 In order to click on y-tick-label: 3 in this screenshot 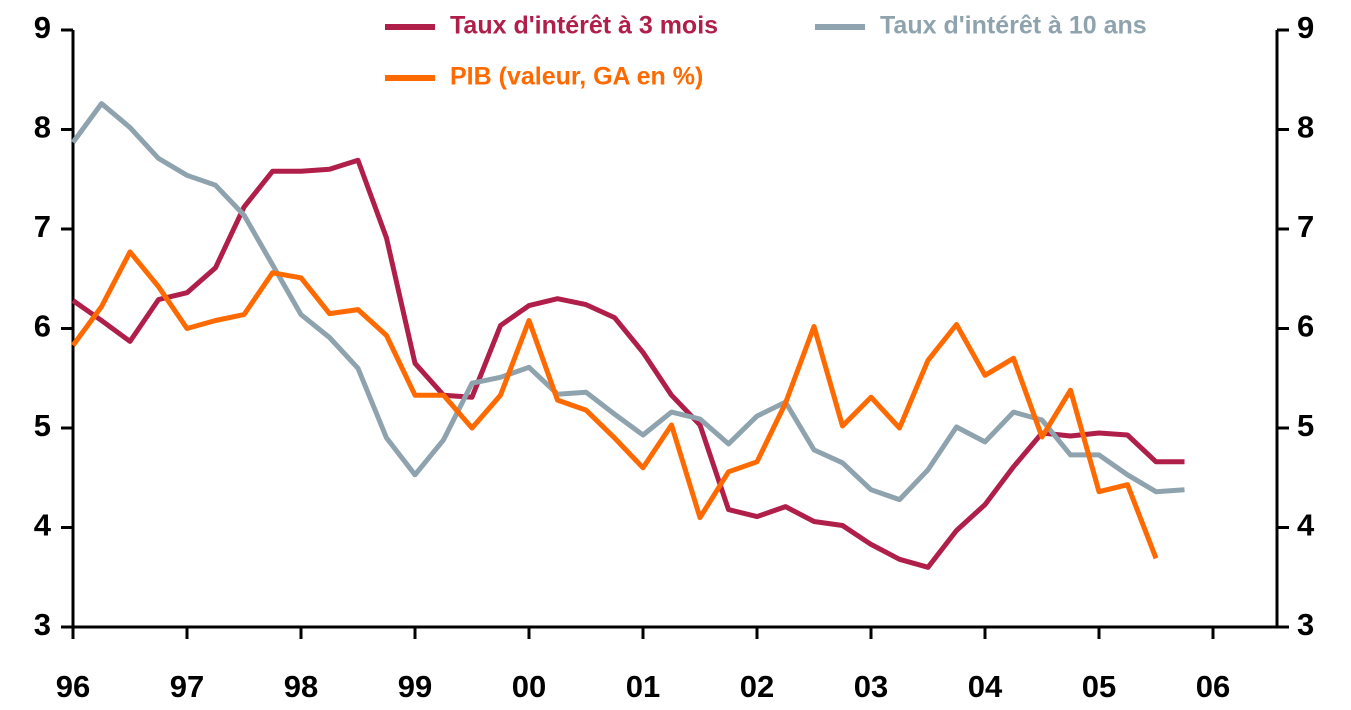, I will do `click(42, 624)`.